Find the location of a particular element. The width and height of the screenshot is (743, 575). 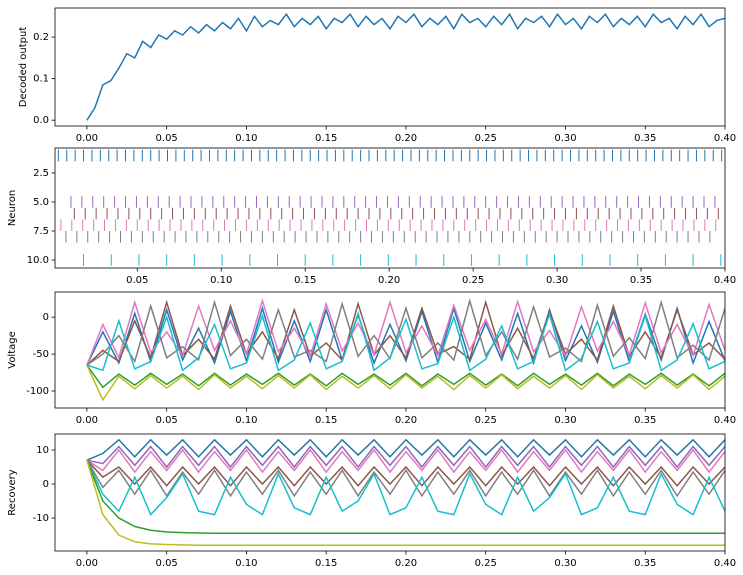

y-tick-label: 0.0 is located at coordinates (41, 120).